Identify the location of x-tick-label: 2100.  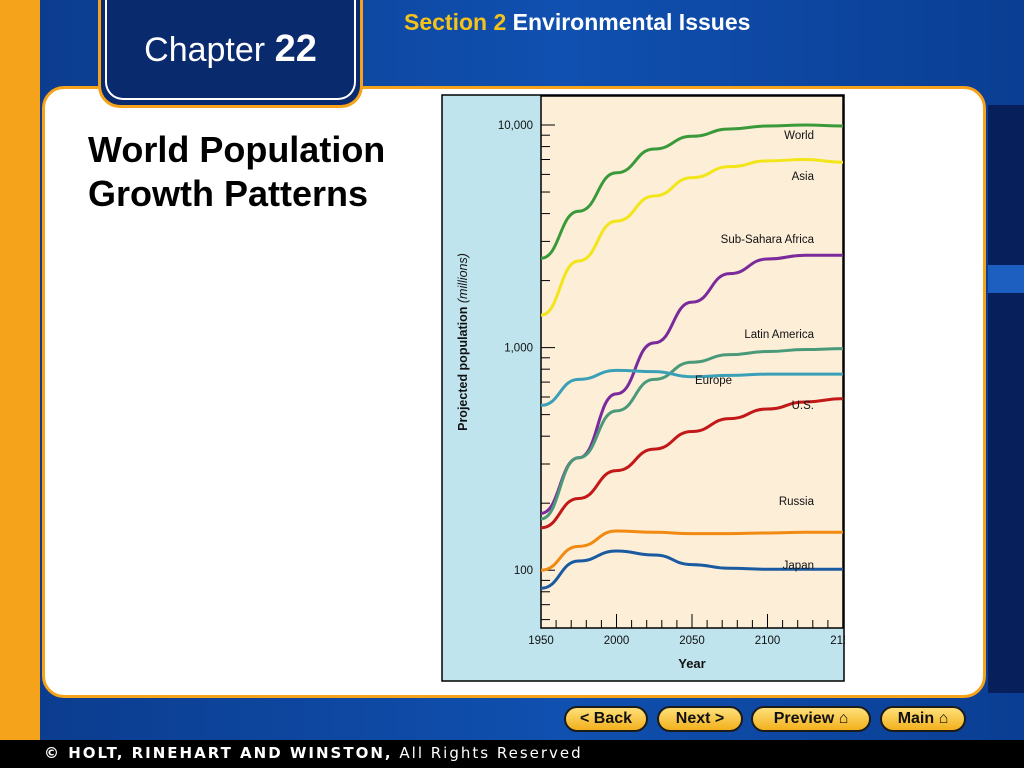
(768, 641).